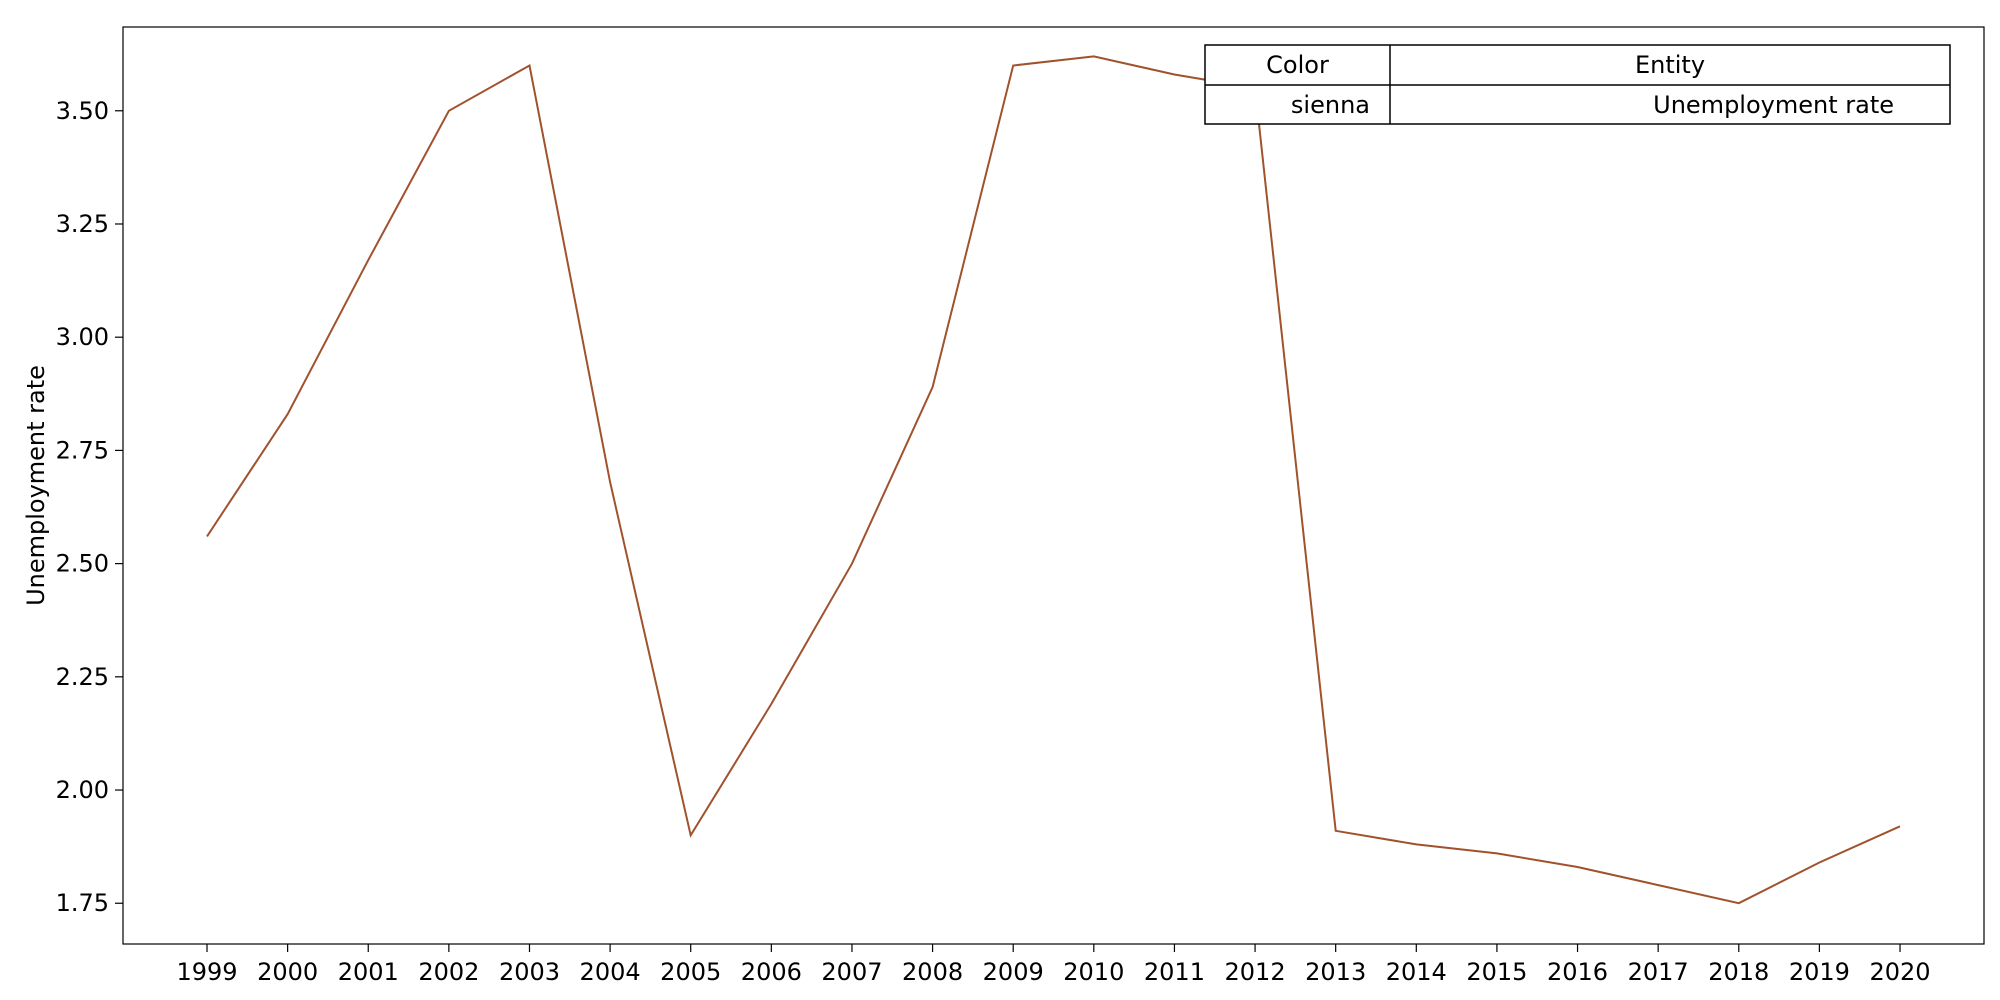 The height and width of the screenshot is (1000, 2000). What do you see at coordinates (932, 972) in the screenshot?
I see `x-tick-label: 2008` at bounding box center [932, 972].